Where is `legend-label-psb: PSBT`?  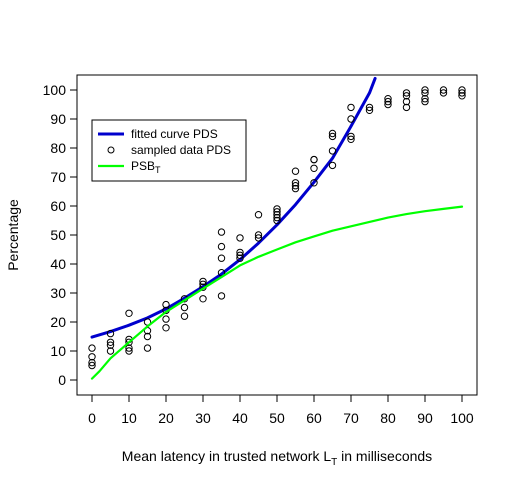 legend-label-psb: PSBT is located at coordinates (146, 167).